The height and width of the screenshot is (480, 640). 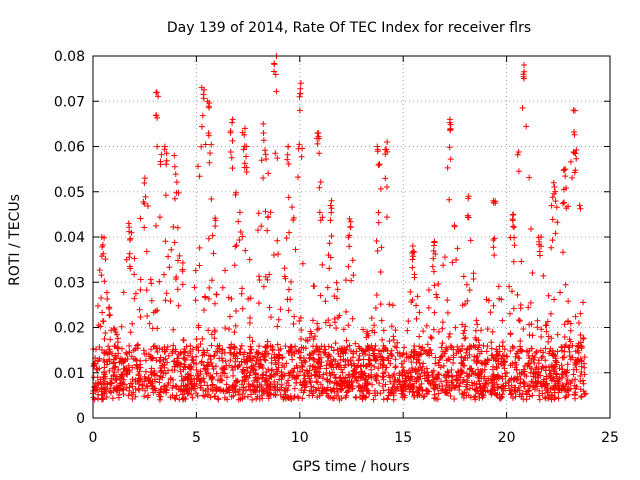 I want to click on y-tick-label: 0, so click(x=80, y=419).